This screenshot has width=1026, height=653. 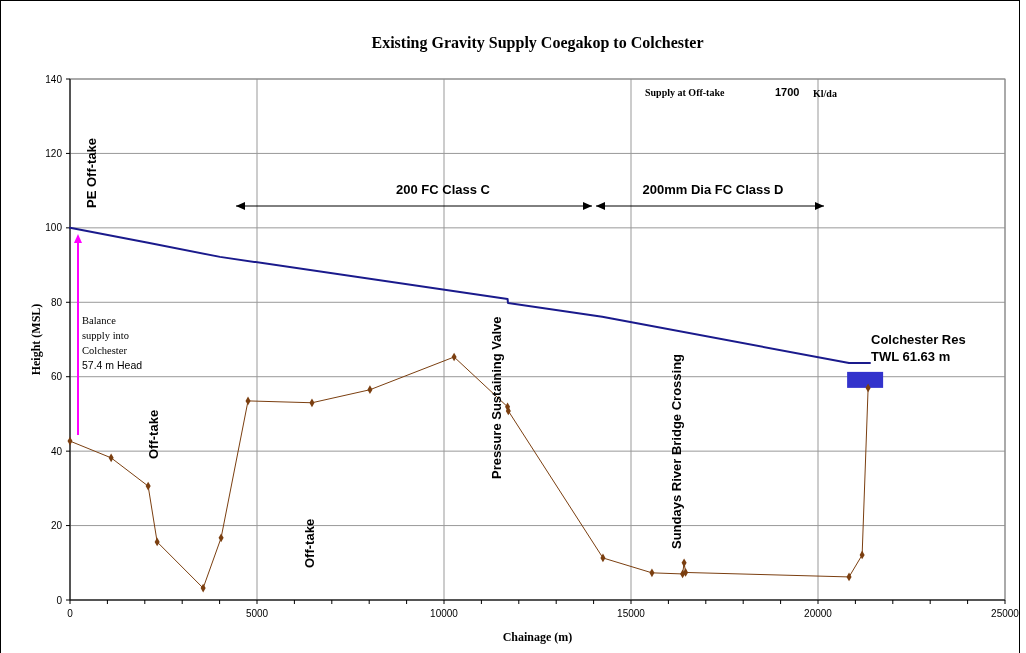 I want to click on x-tick-label: 15000, so click(x=631, y=613).